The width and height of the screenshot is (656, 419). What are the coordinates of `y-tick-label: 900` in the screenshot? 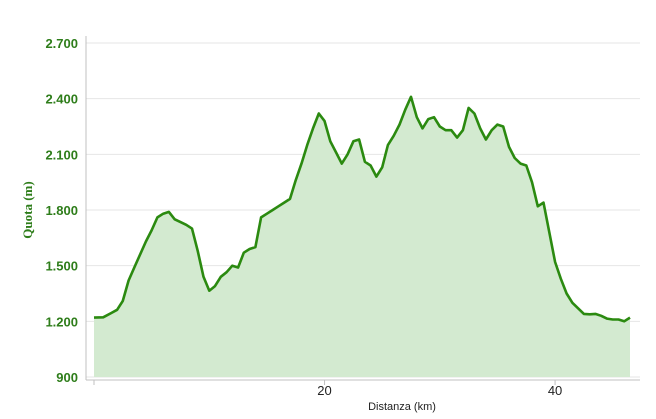 It's located at (67, 377).